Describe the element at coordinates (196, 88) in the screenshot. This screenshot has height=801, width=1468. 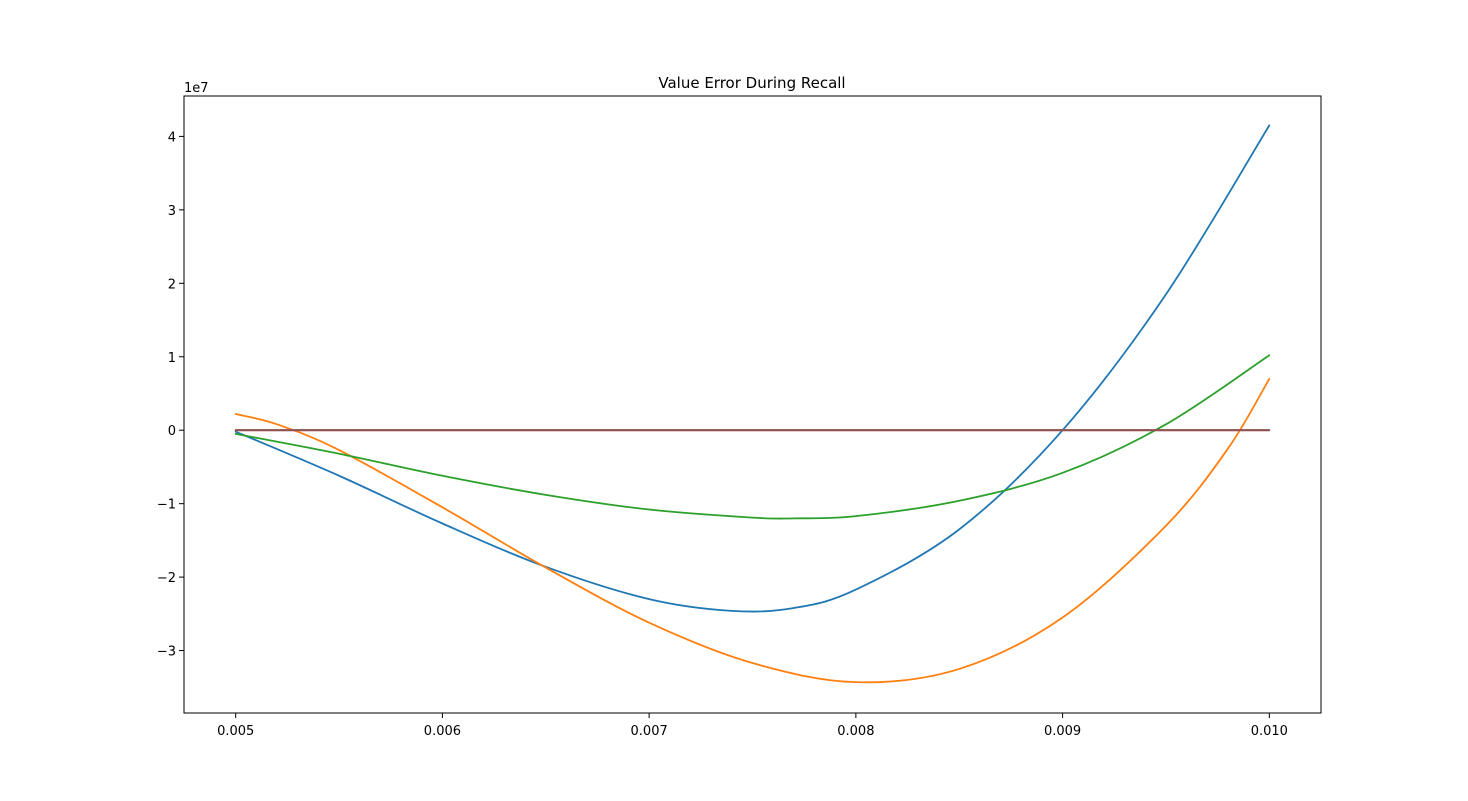
I see `y-axis-offset-label: 1e7` at that location.